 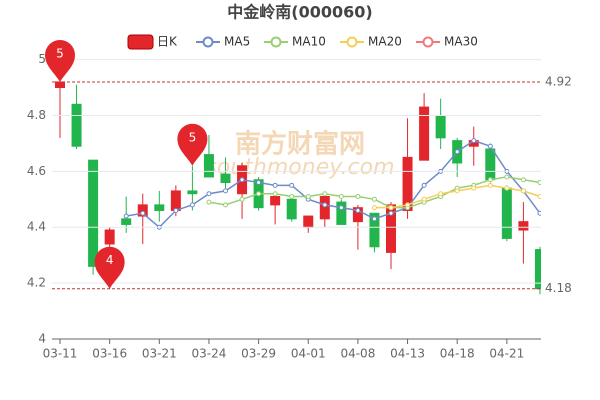 I want to click on x-tick-label: 04-18, so click(x=457, y=354).